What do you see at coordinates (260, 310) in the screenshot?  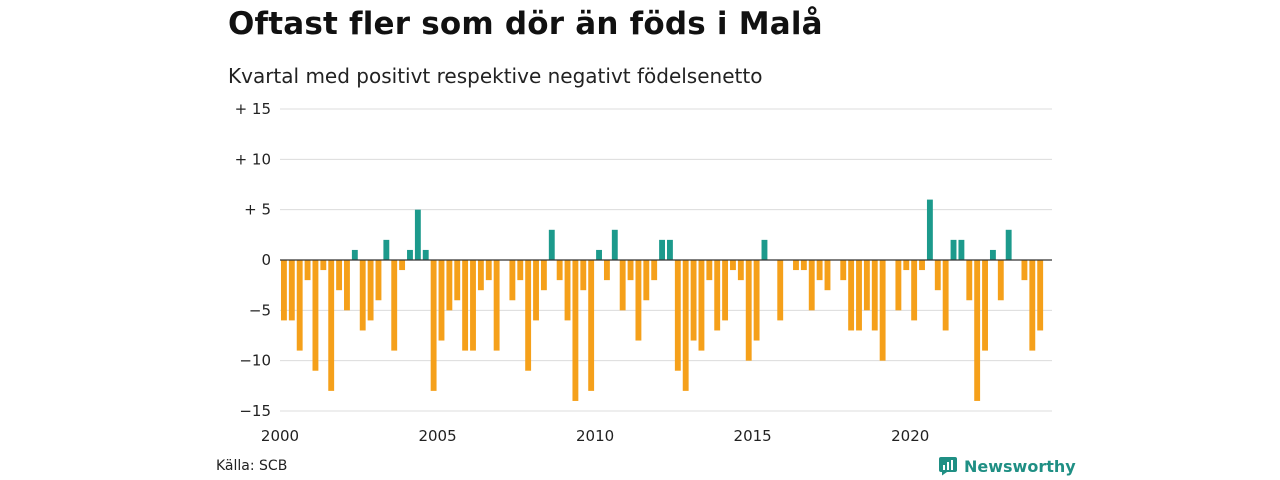 I see `y-tick-label: −5` at bounding box center [260, 310].